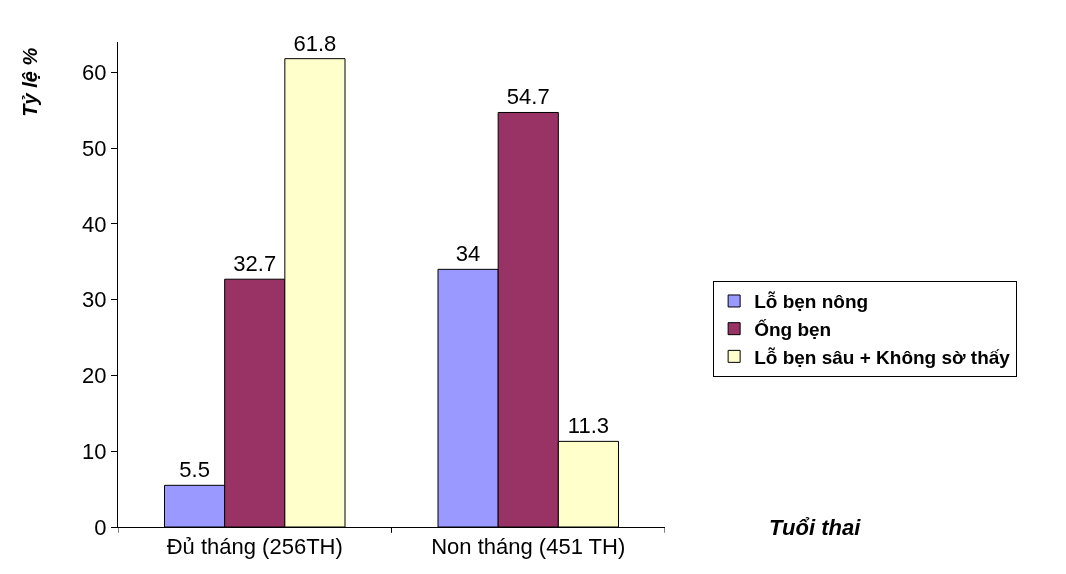 The width and height of the screenshot is (1066, 574). I want to click on data-label: 5.5, so click(194, 470).